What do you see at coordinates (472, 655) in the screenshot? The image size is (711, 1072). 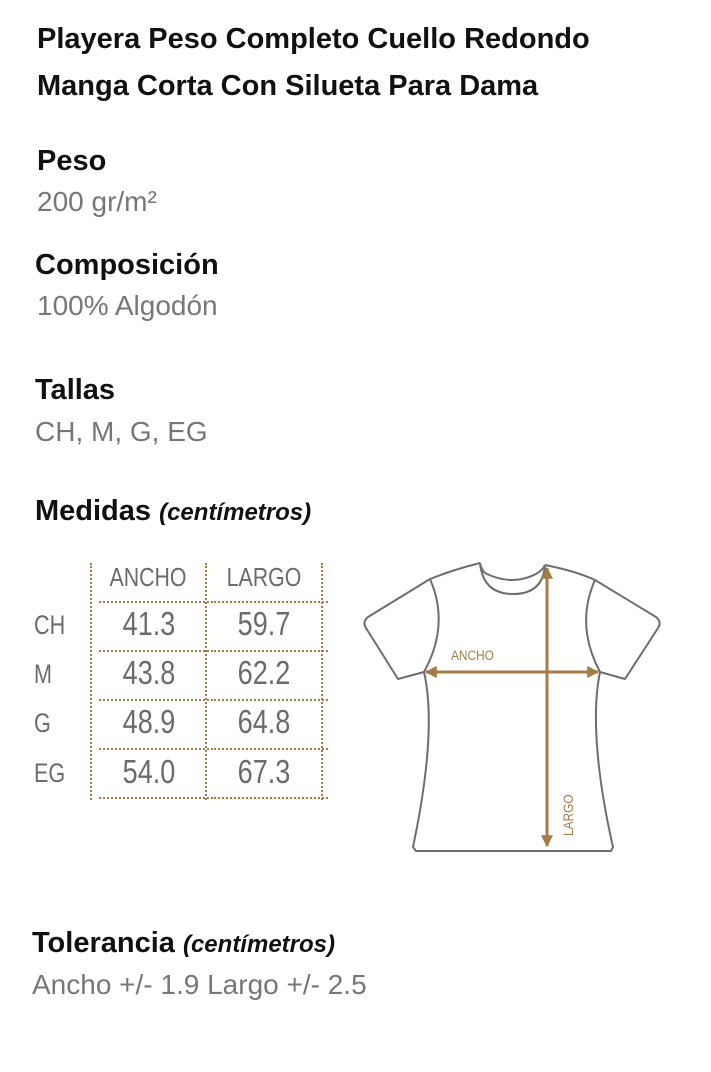 I see `ancho-label: ANCHO` at bounding box center [472, 655].